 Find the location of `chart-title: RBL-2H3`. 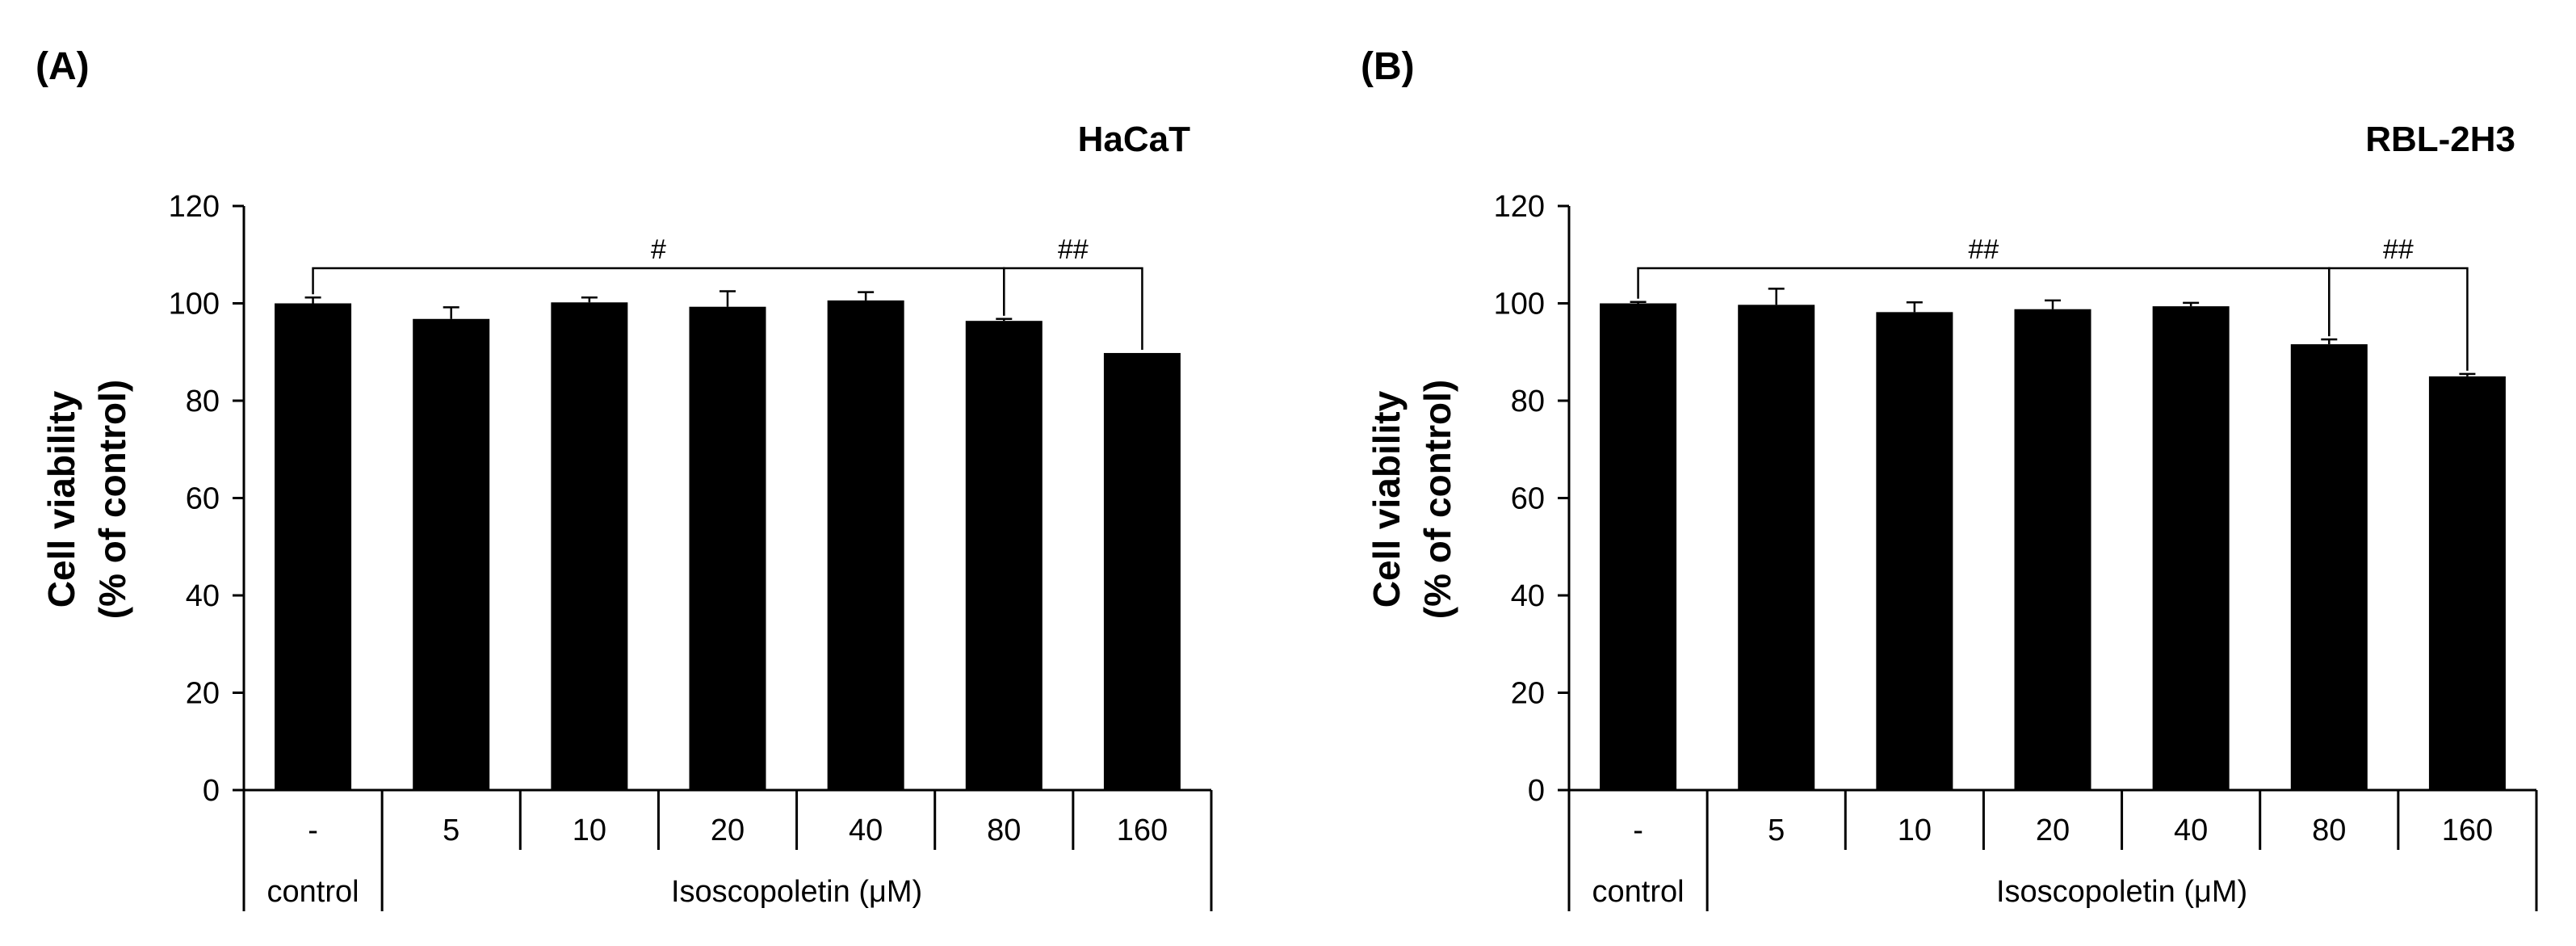

chart-title: RBL-2H3 is located at coordinates (2440, 139).